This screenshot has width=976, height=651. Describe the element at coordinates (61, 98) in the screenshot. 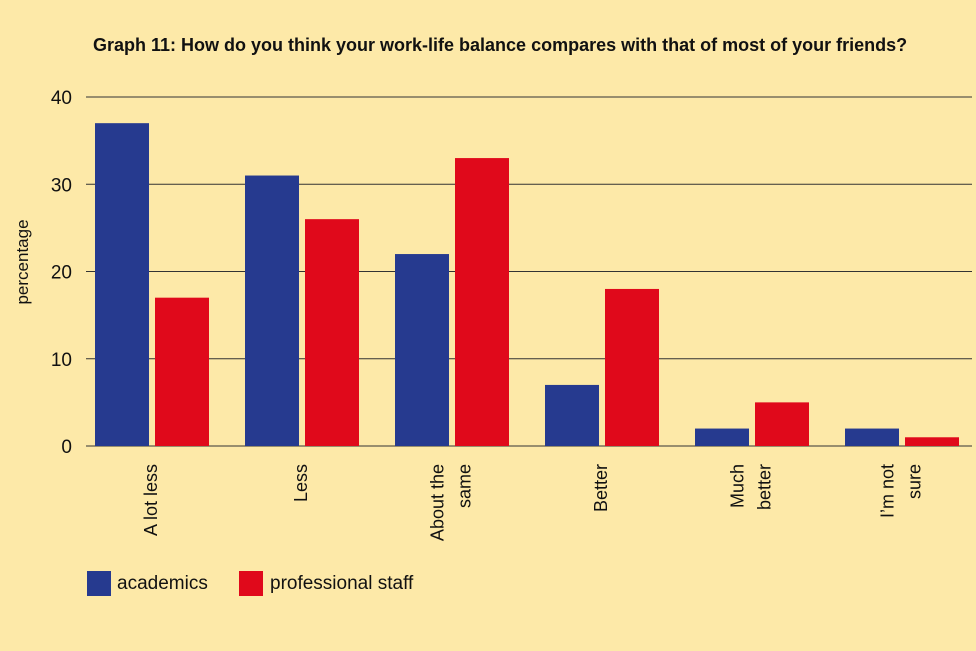

I see `y-tick-label: 40` at that location.